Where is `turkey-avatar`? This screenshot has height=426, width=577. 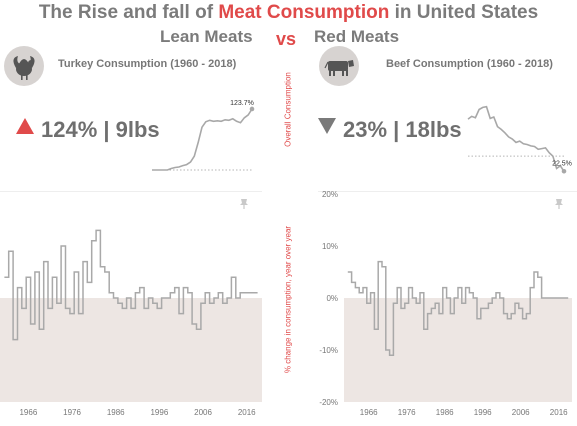 turkey-avatar is located at coordinates (24, 66).